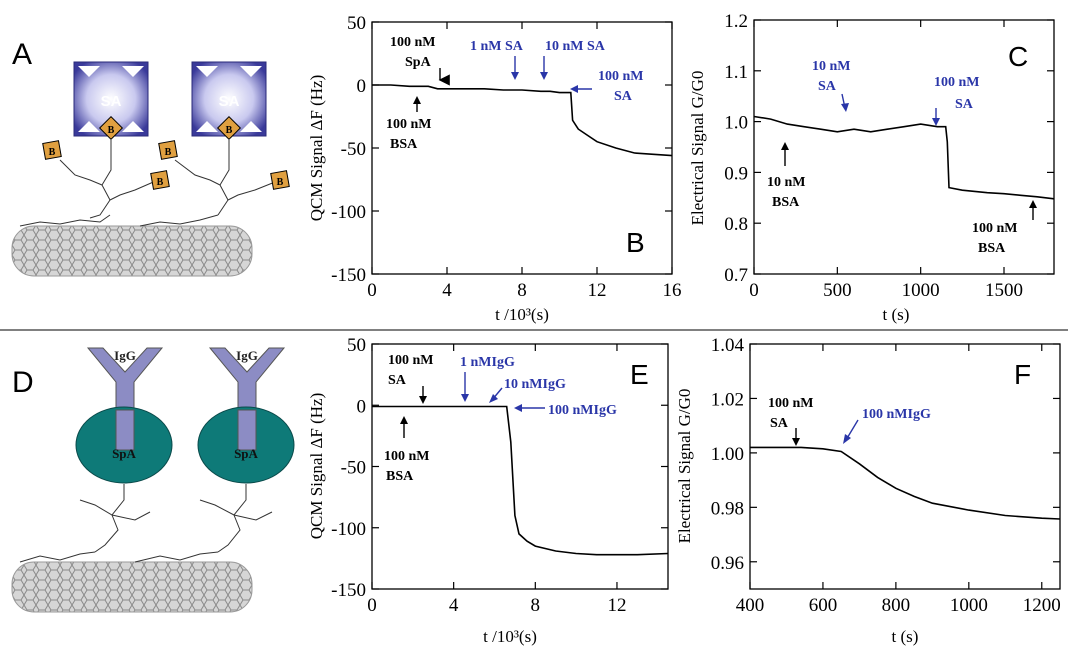 The image size is (1068, 651). What do you see at coordinates (786, 202) in the screenshot?
I see `annot-c-10nmbsa-2: BSA` at bounding box center [786, 202].